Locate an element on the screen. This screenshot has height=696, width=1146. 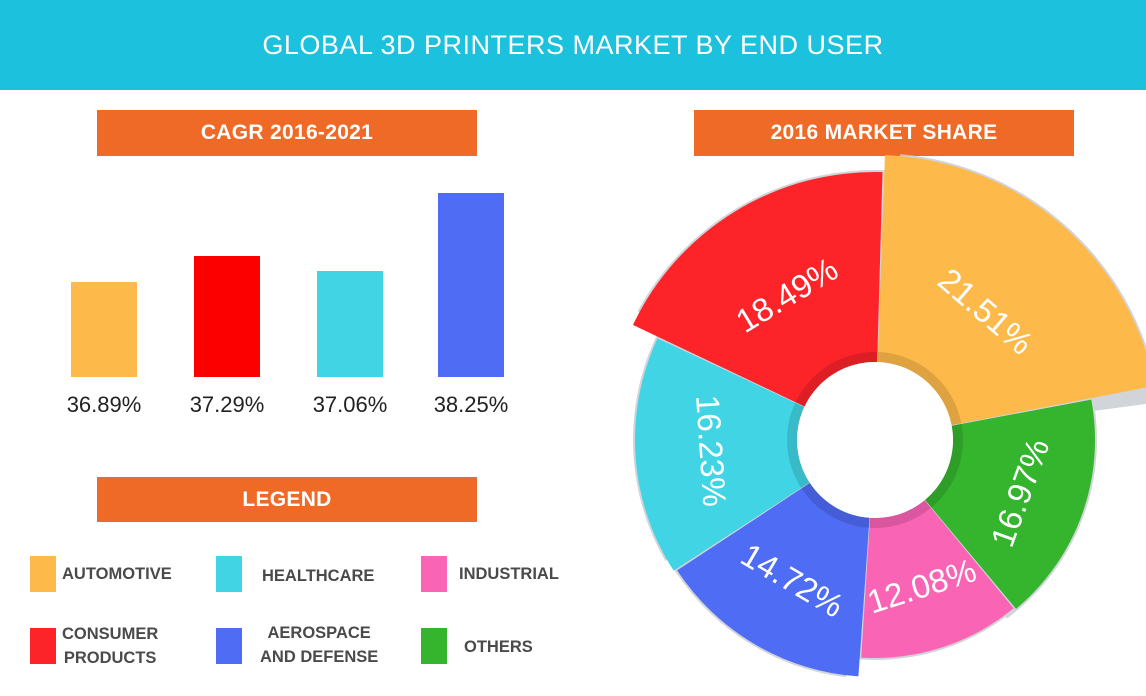
slice-inner-shade-automotive is located at coordinates (919, 389).